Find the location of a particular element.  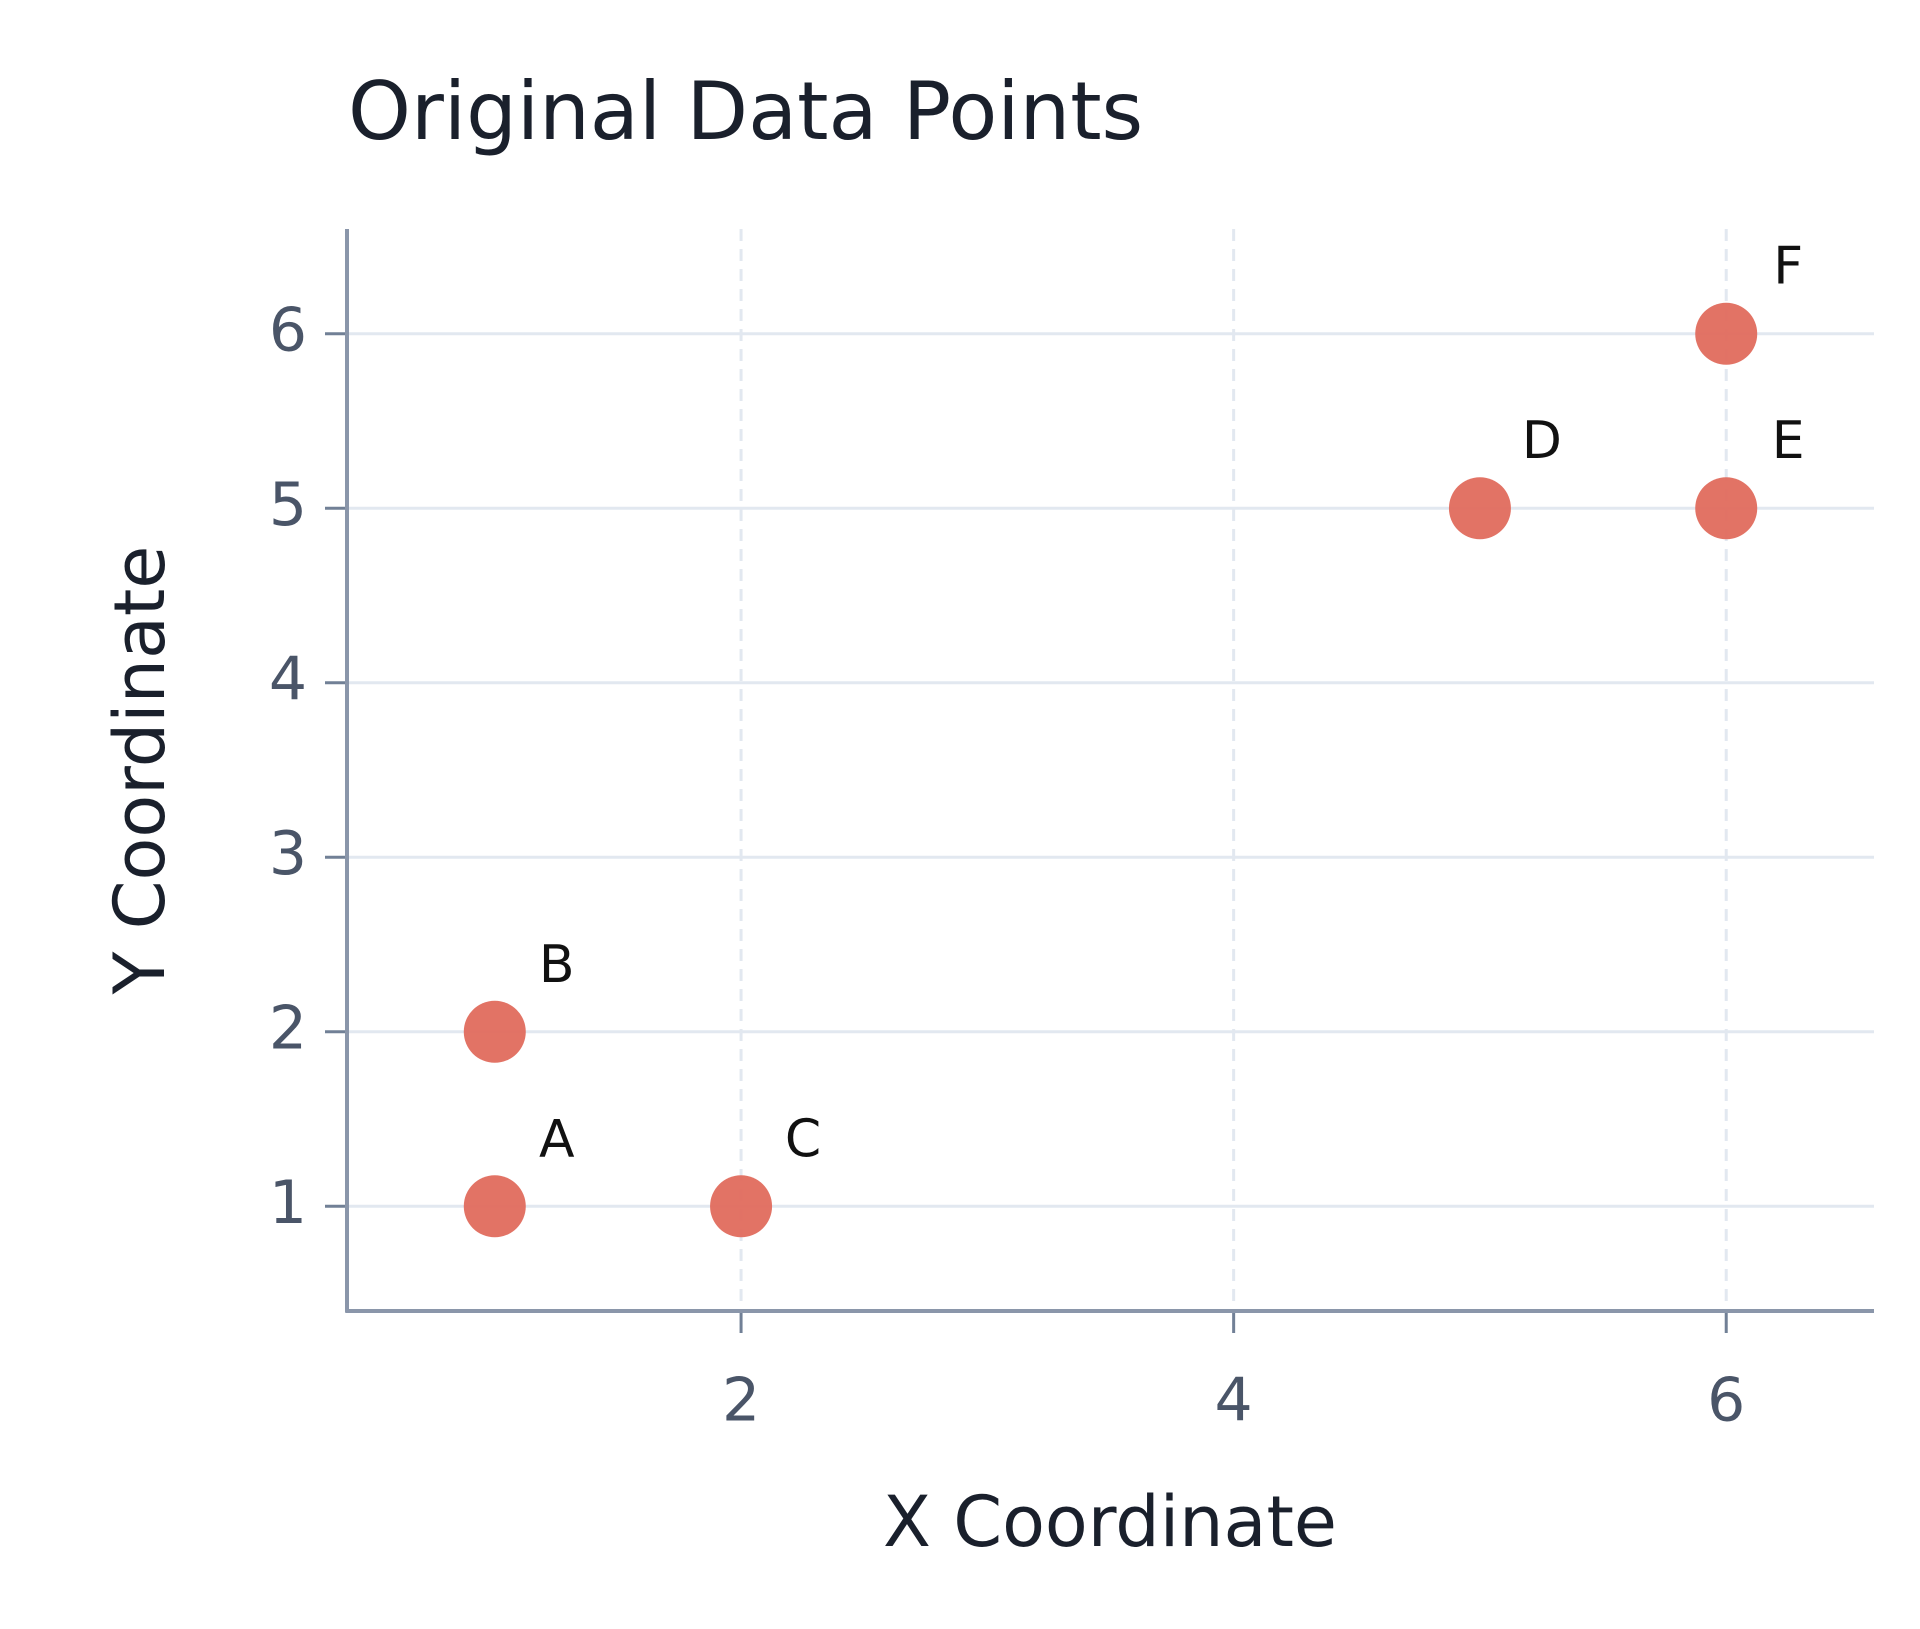

y-tick-label: 2 is located at coordinates (288, 1028).